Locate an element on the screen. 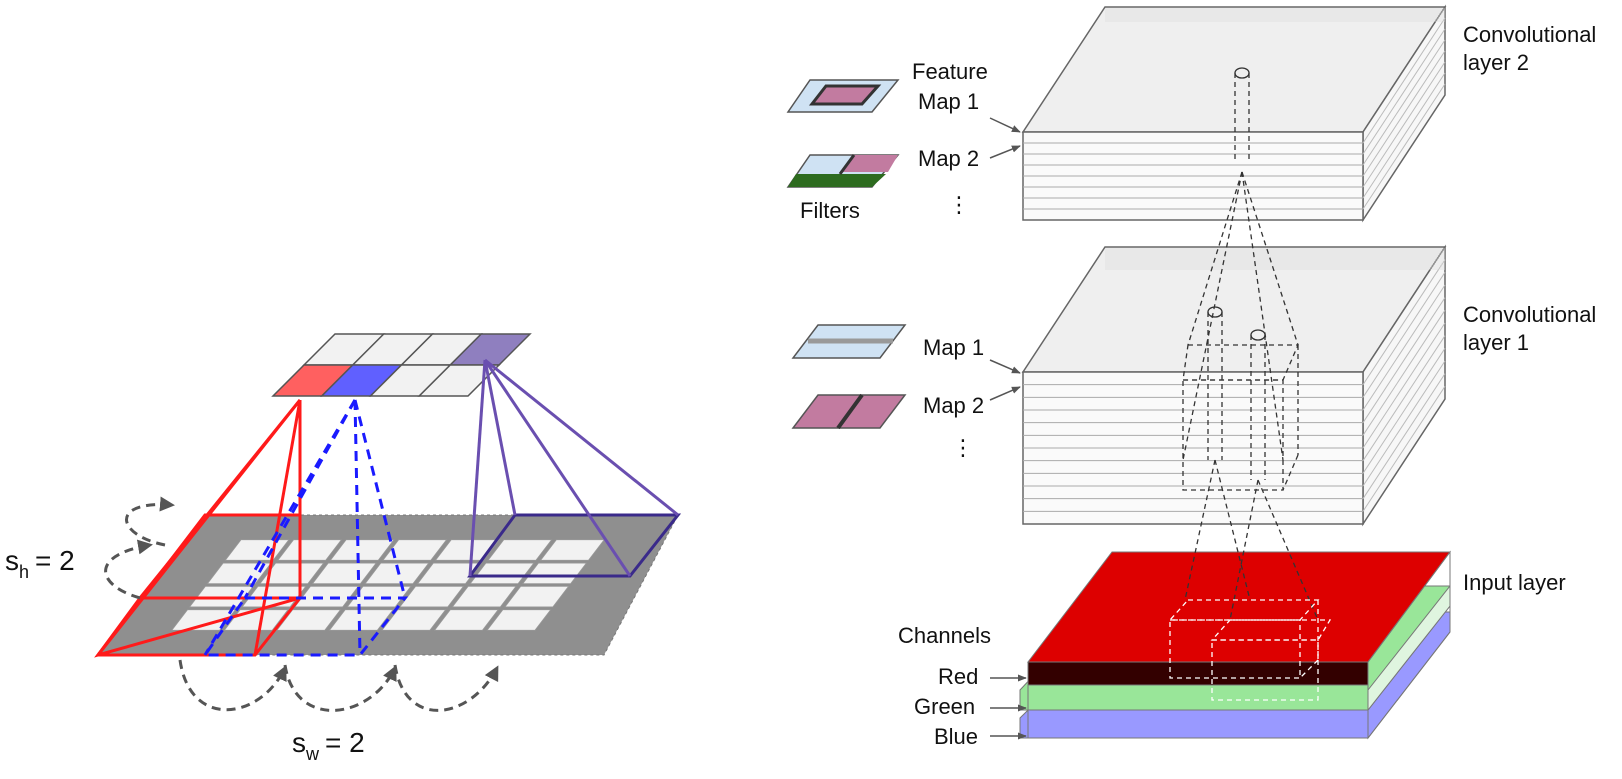 The height and width of the screenshot is (779, 1622). conv-layer-1-label-line2: layer 1 is located at coordinates (1496, 342).